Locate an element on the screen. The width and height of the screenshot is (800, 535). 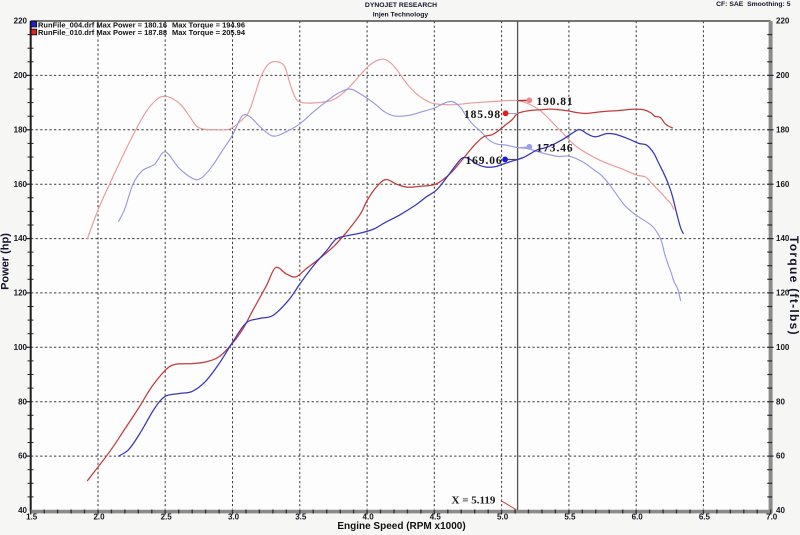
svg-text: Torque (ft-lbs) is located at coordinates (793, 286).